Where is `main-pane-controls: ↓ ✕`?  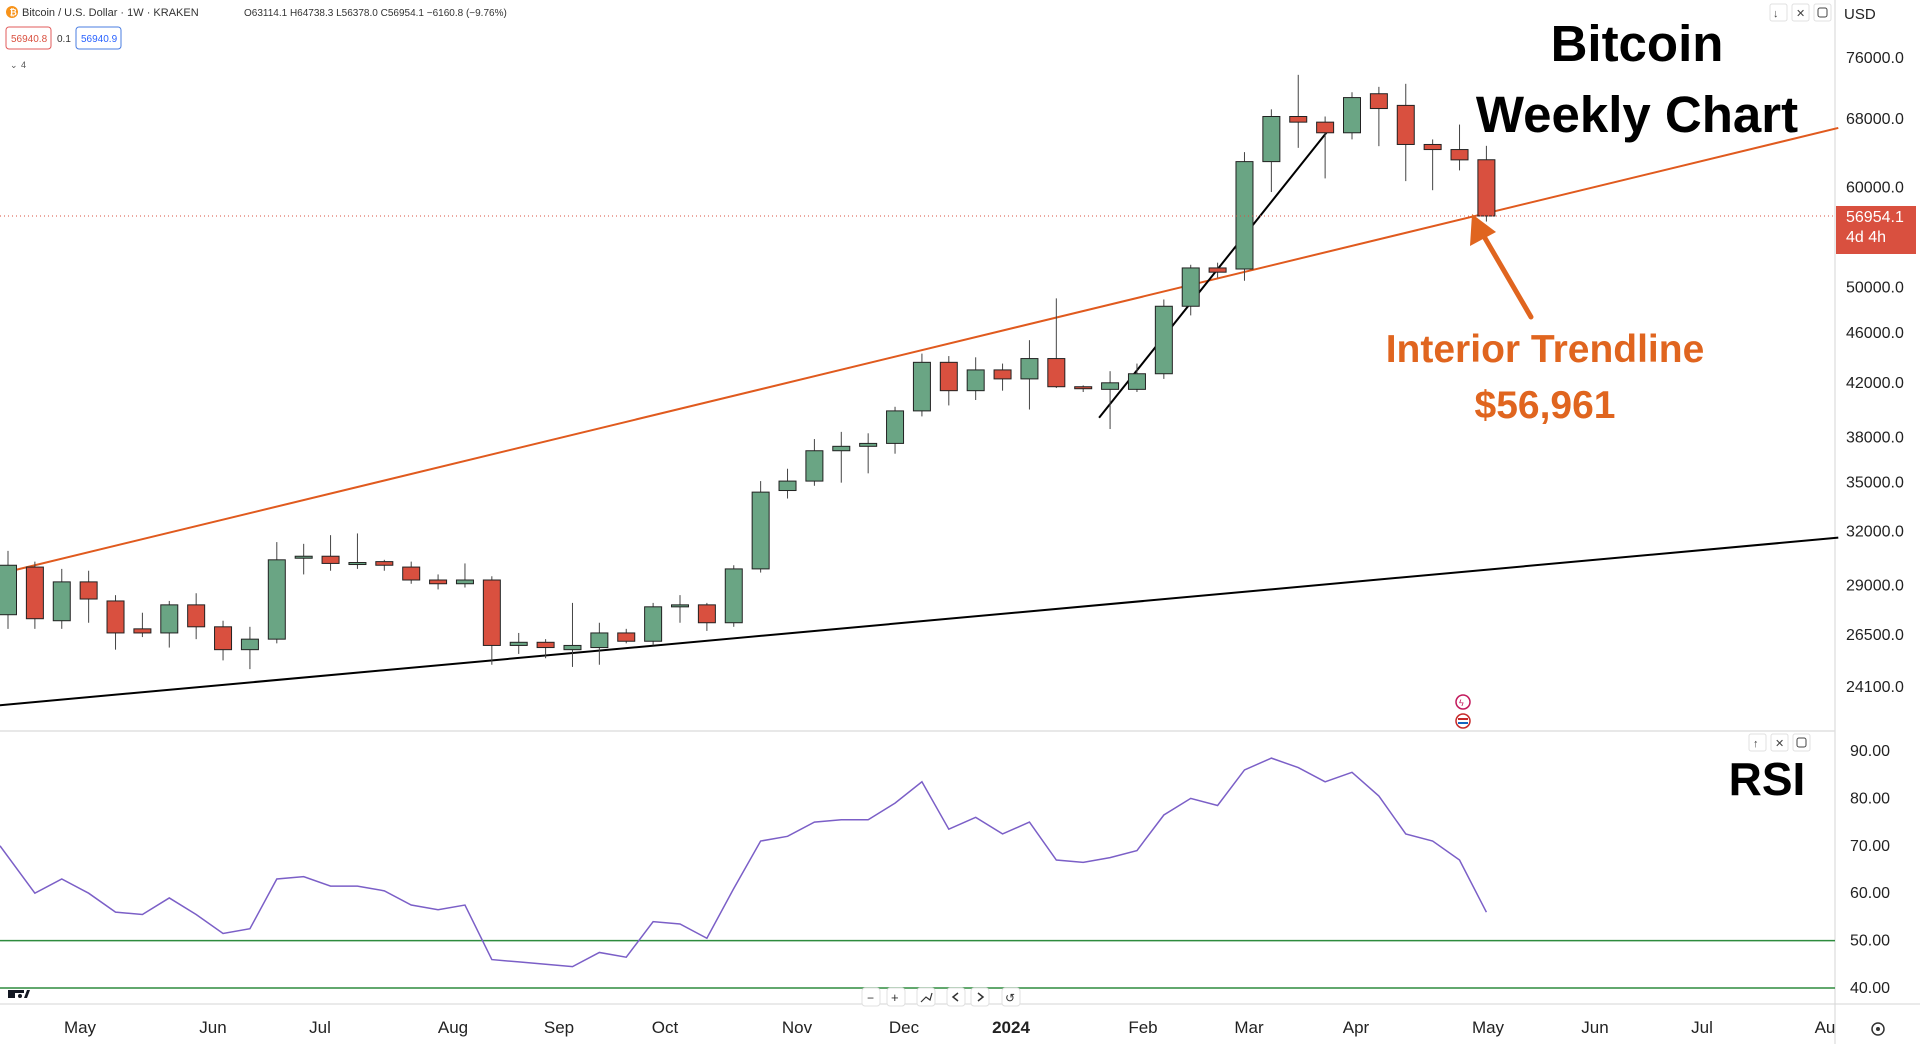 main-pane-controls: ↓ ✕ is located at coordinates (1800, 12).